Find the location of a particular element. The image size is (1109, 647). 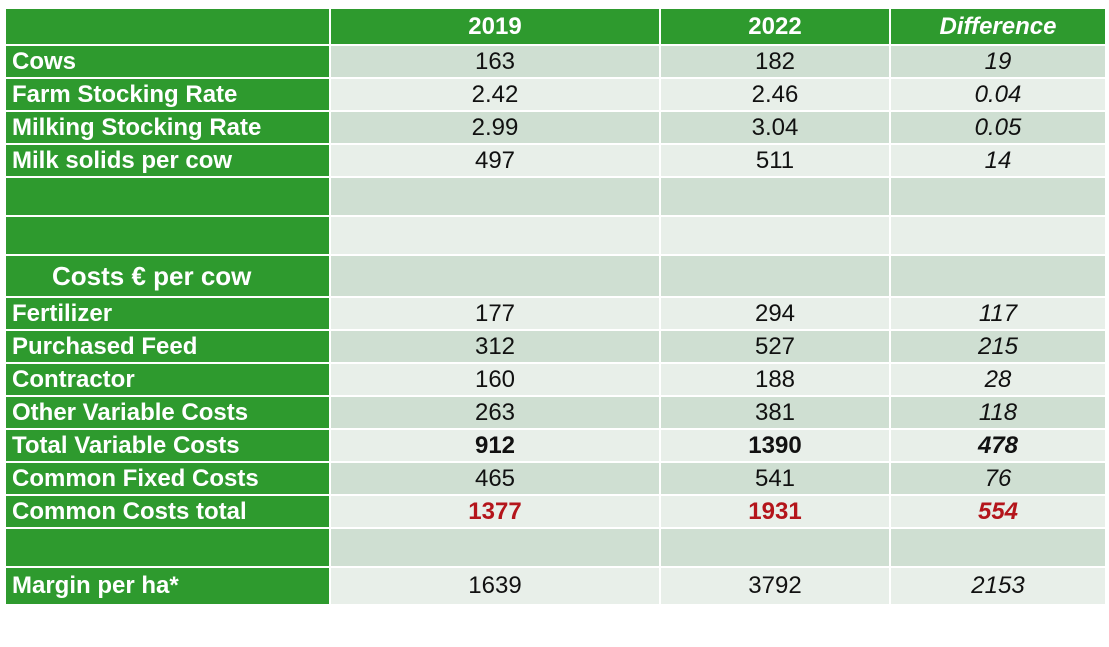

value-2019: 497 is located at coordinates (495, 160).